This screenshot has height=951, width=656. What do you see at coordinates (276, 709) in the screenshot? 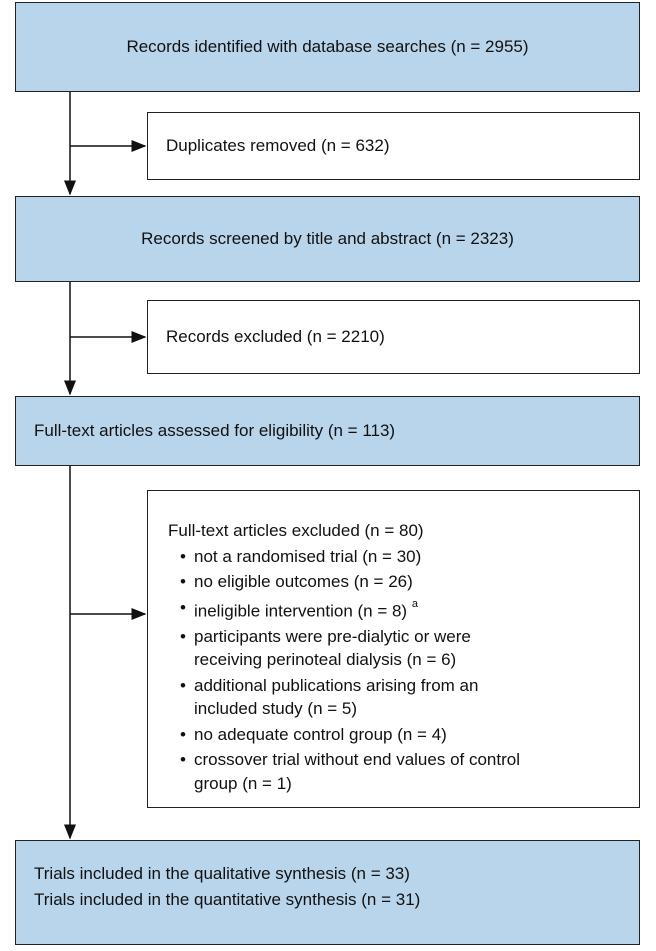
I see `item-line: included study (n = 5)` at bounding box center [276, 709].